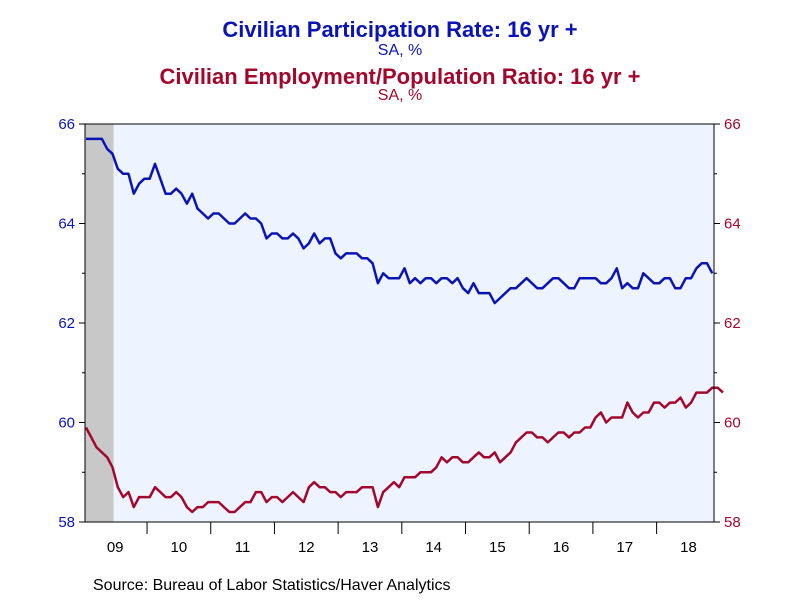 The width and height of the screenshot is (800, 600). What do you see at coordinates (624, 547) in the screenshot?
I see `x-tick-label: 17` at bounding box center [624, 547].